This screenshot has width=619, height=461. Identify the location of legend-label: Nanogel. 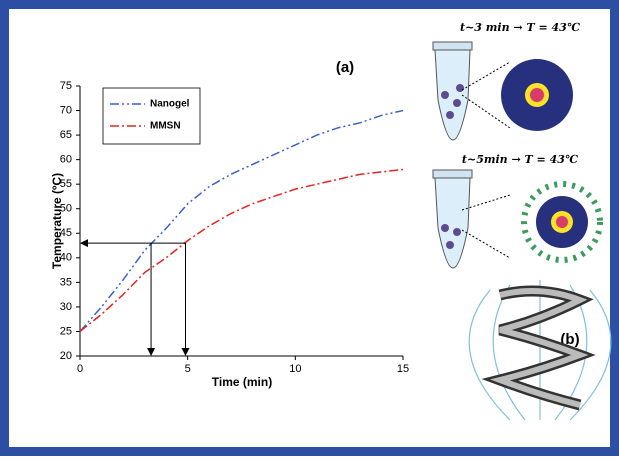
(170, 104).